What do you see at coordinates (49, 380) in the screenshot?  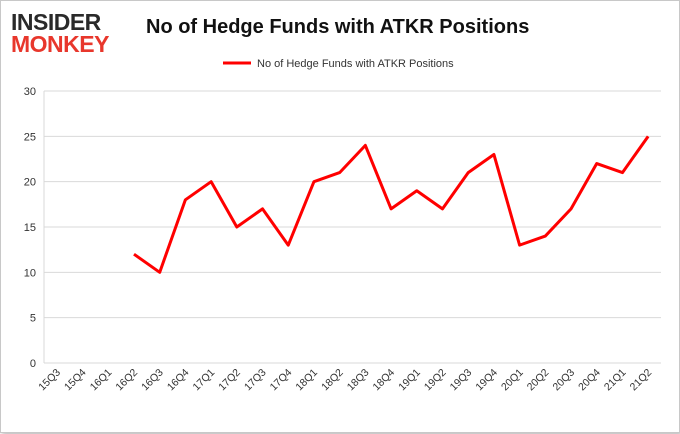 I see `x-tick-label: 15Q3` at bounding box center [49, 380].